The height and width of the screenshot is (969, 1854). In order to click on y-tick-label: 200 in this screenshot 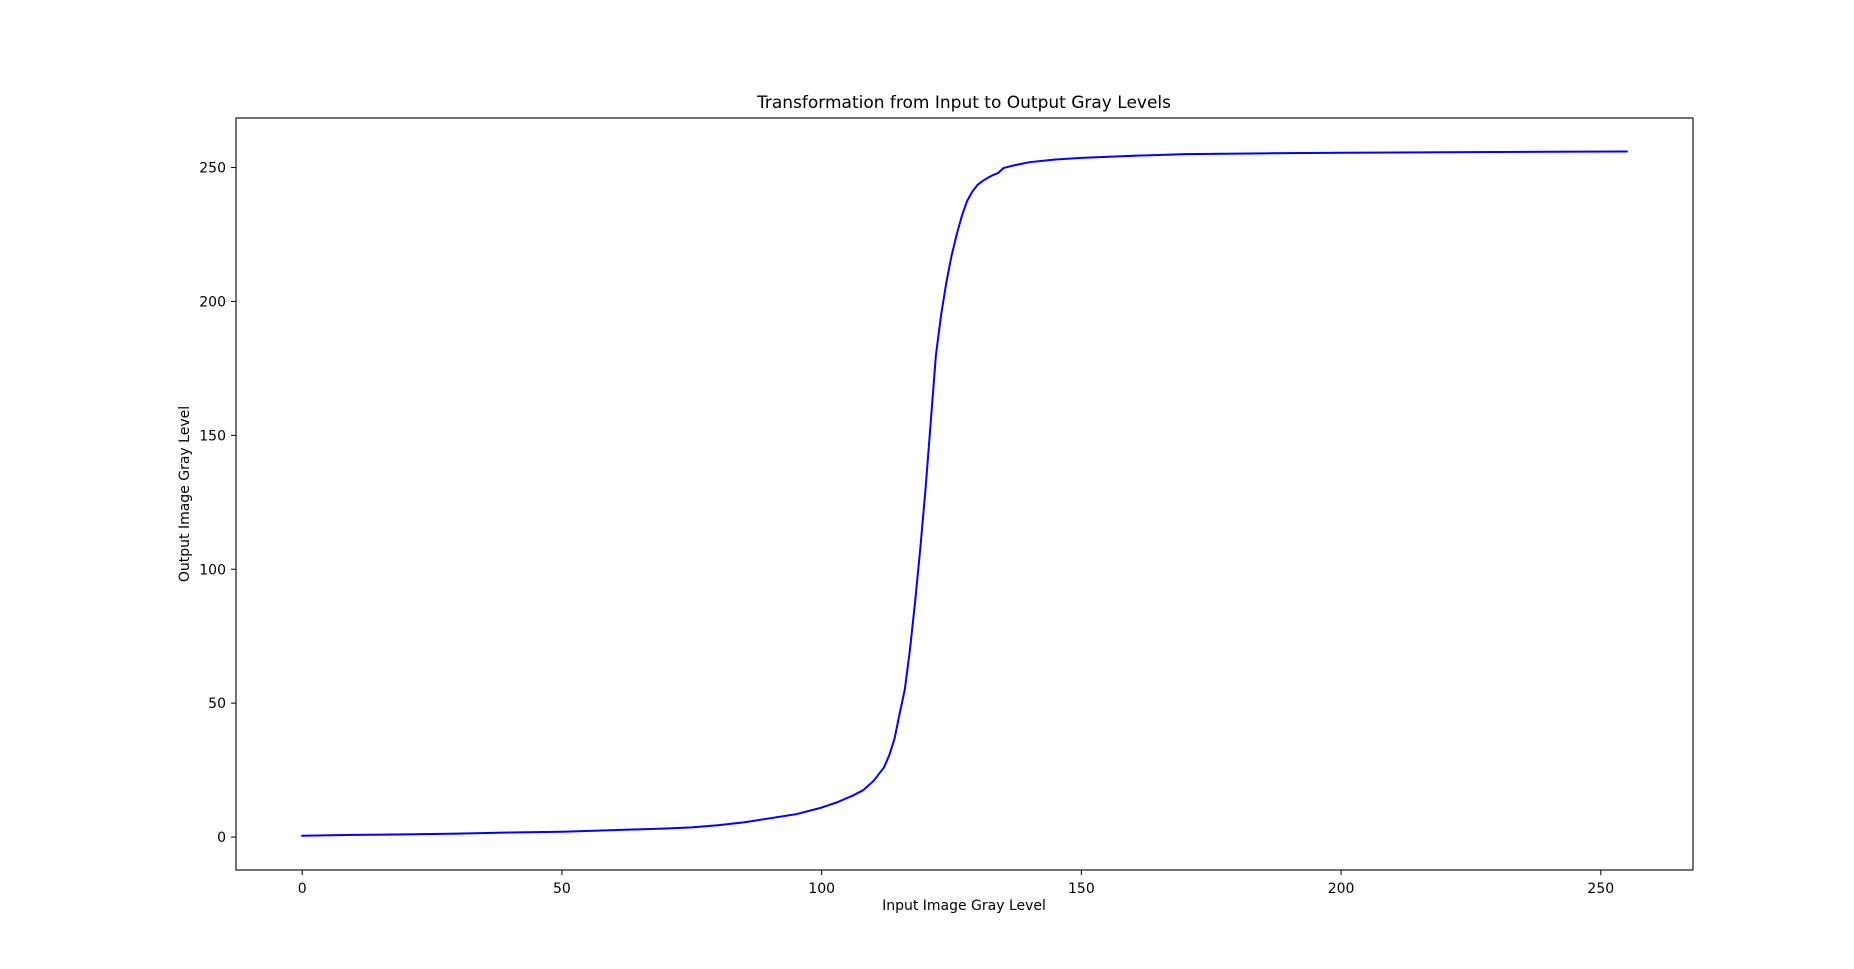, I will do `click(212, 302)`.